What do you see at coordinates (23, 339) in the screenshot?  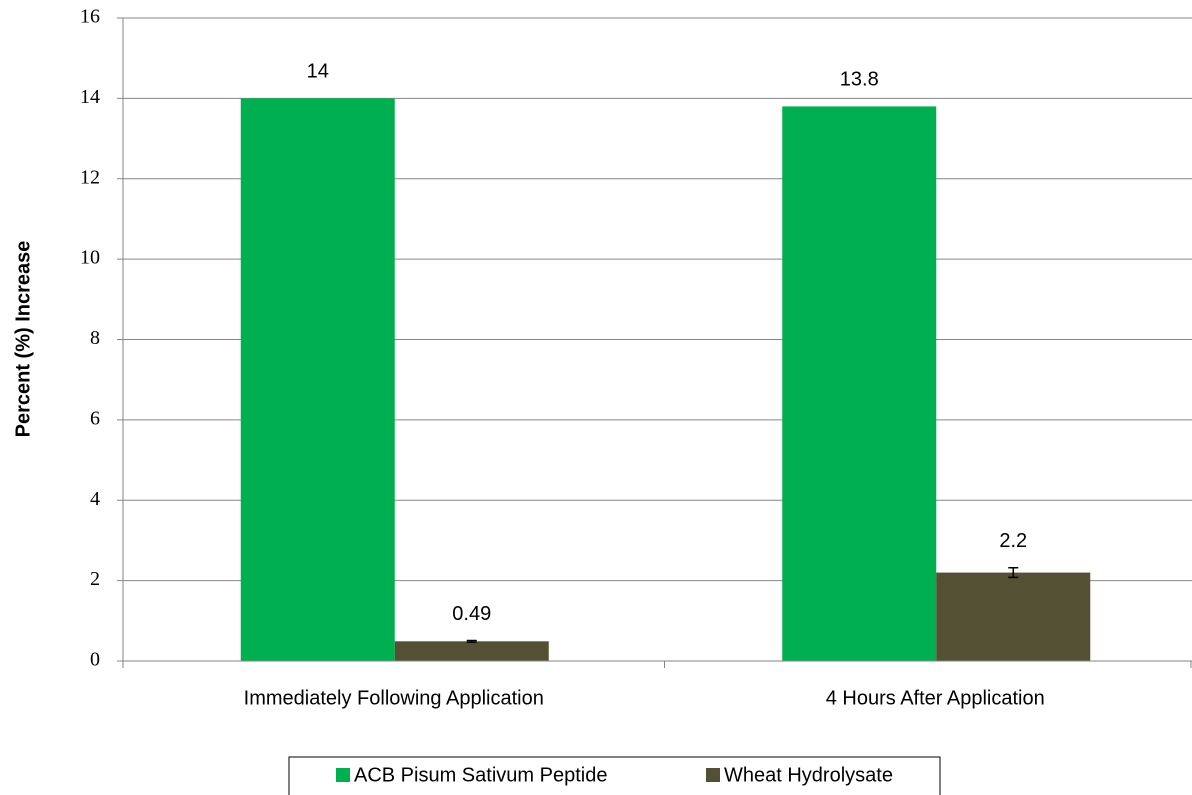 I see `y-axis-label: Percent (%) Increase` at bounding box center [23, 339].